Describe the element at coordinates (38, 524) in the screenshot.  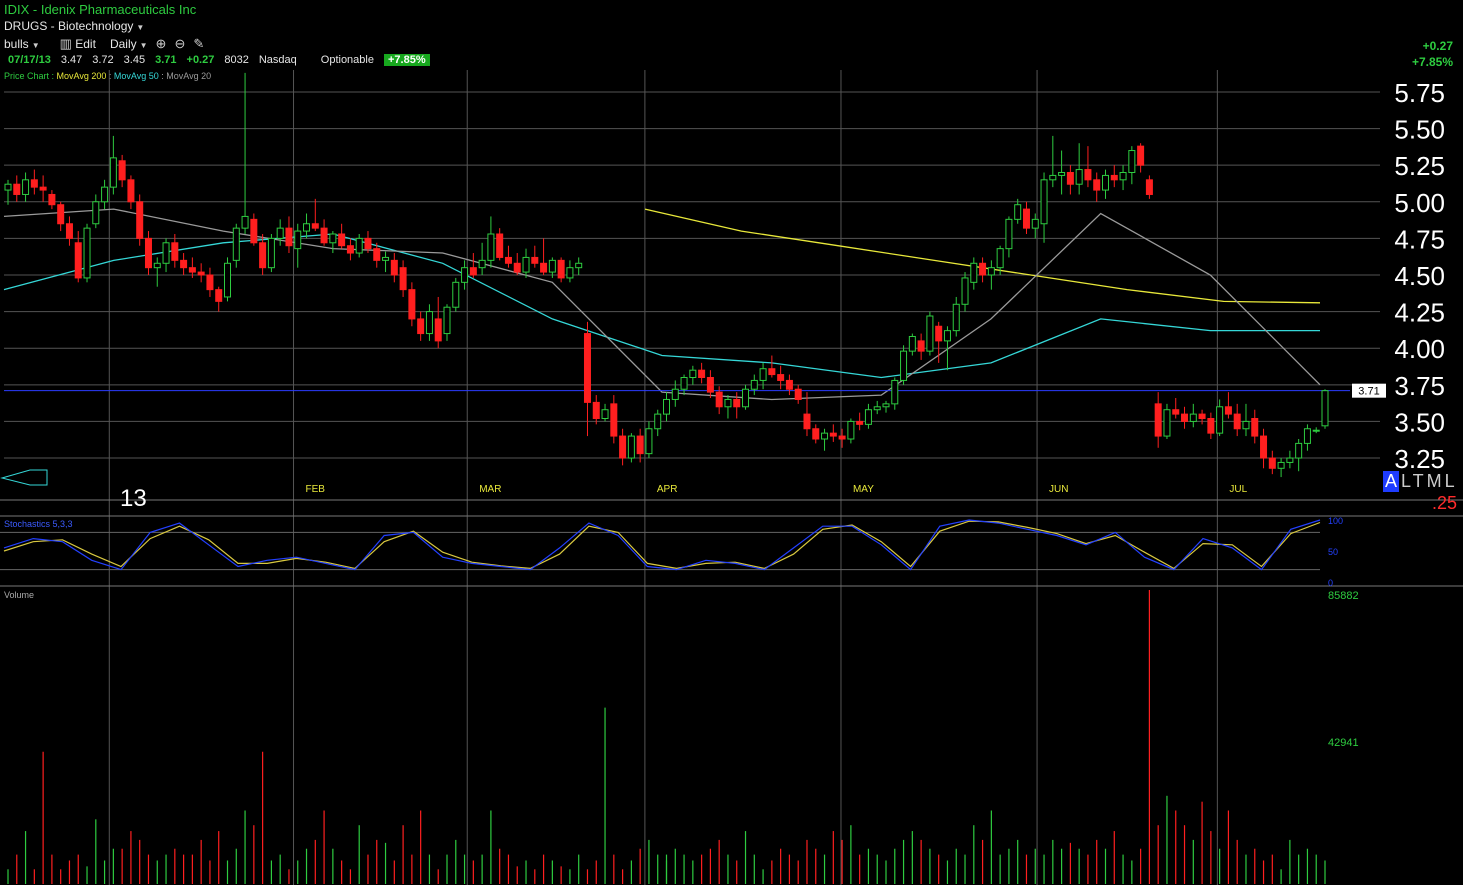
I see `stochastics-label: Stochastics 5,3,3` at that location.